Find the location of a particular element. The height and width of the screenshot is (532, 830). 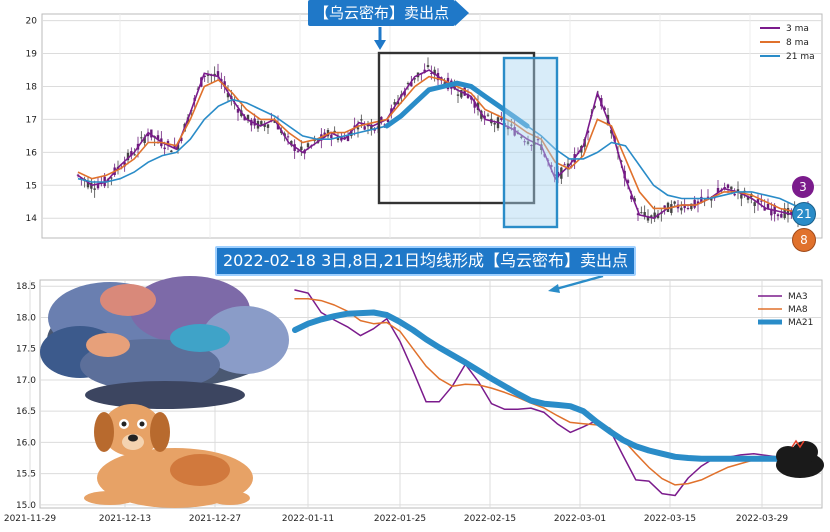

top-legend-label: 3 ma is located at coordinates (797, 29).